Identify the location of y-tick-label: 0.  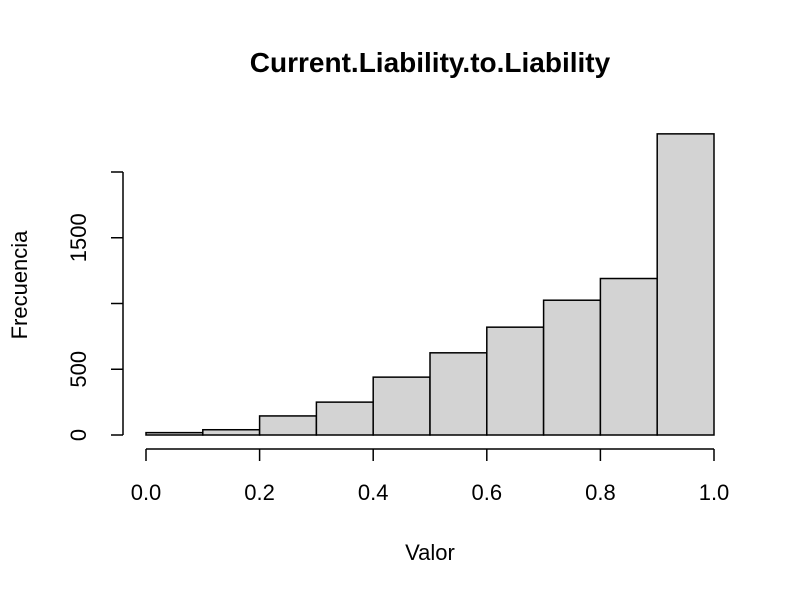
(78, 435).